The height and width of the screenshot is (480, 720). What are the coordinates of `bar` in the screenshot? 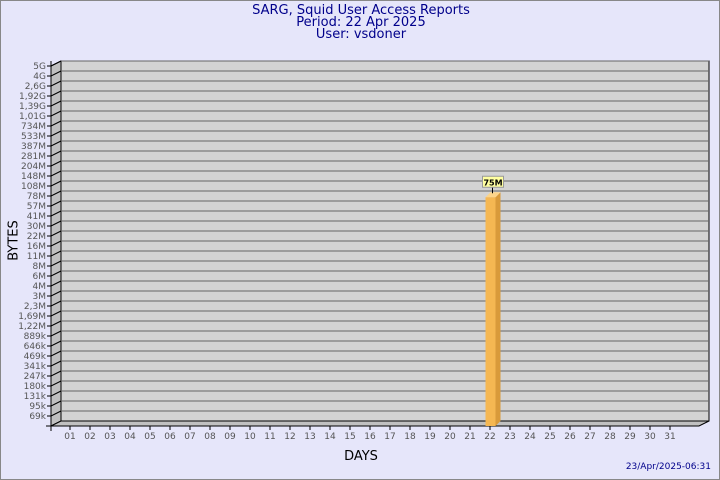 It's located at (490, 311).